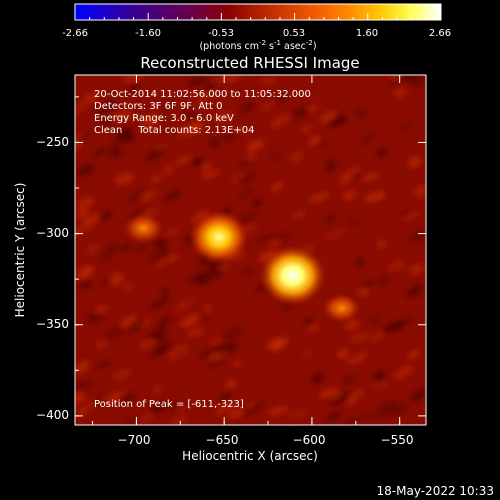 This screenshot has width=500, height=500. I want to click on annotation-energy: Energy Range: 3.0 - 6.0 keV, so click(164, 118).